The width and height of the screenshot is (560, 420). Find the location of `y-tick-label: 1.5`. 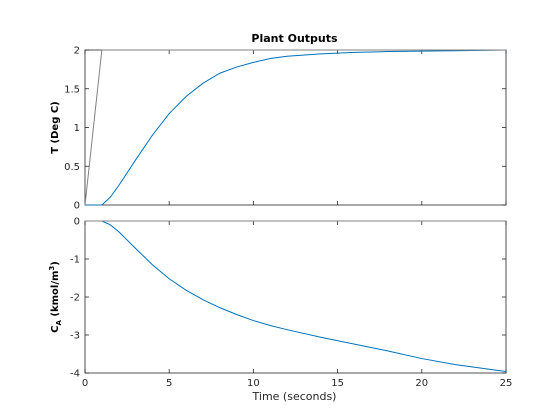

y-tick-label: 1.5 is located at coordinates (72, 89).